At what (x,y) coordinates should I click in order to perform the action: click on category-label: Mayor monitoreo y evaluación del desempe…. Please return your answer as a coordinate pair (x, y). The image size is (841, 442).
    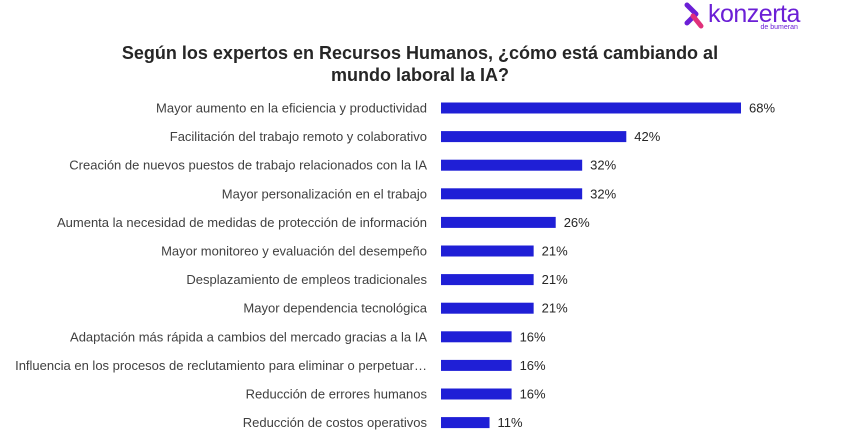
    Looking at the image, I should click on (294, 251).